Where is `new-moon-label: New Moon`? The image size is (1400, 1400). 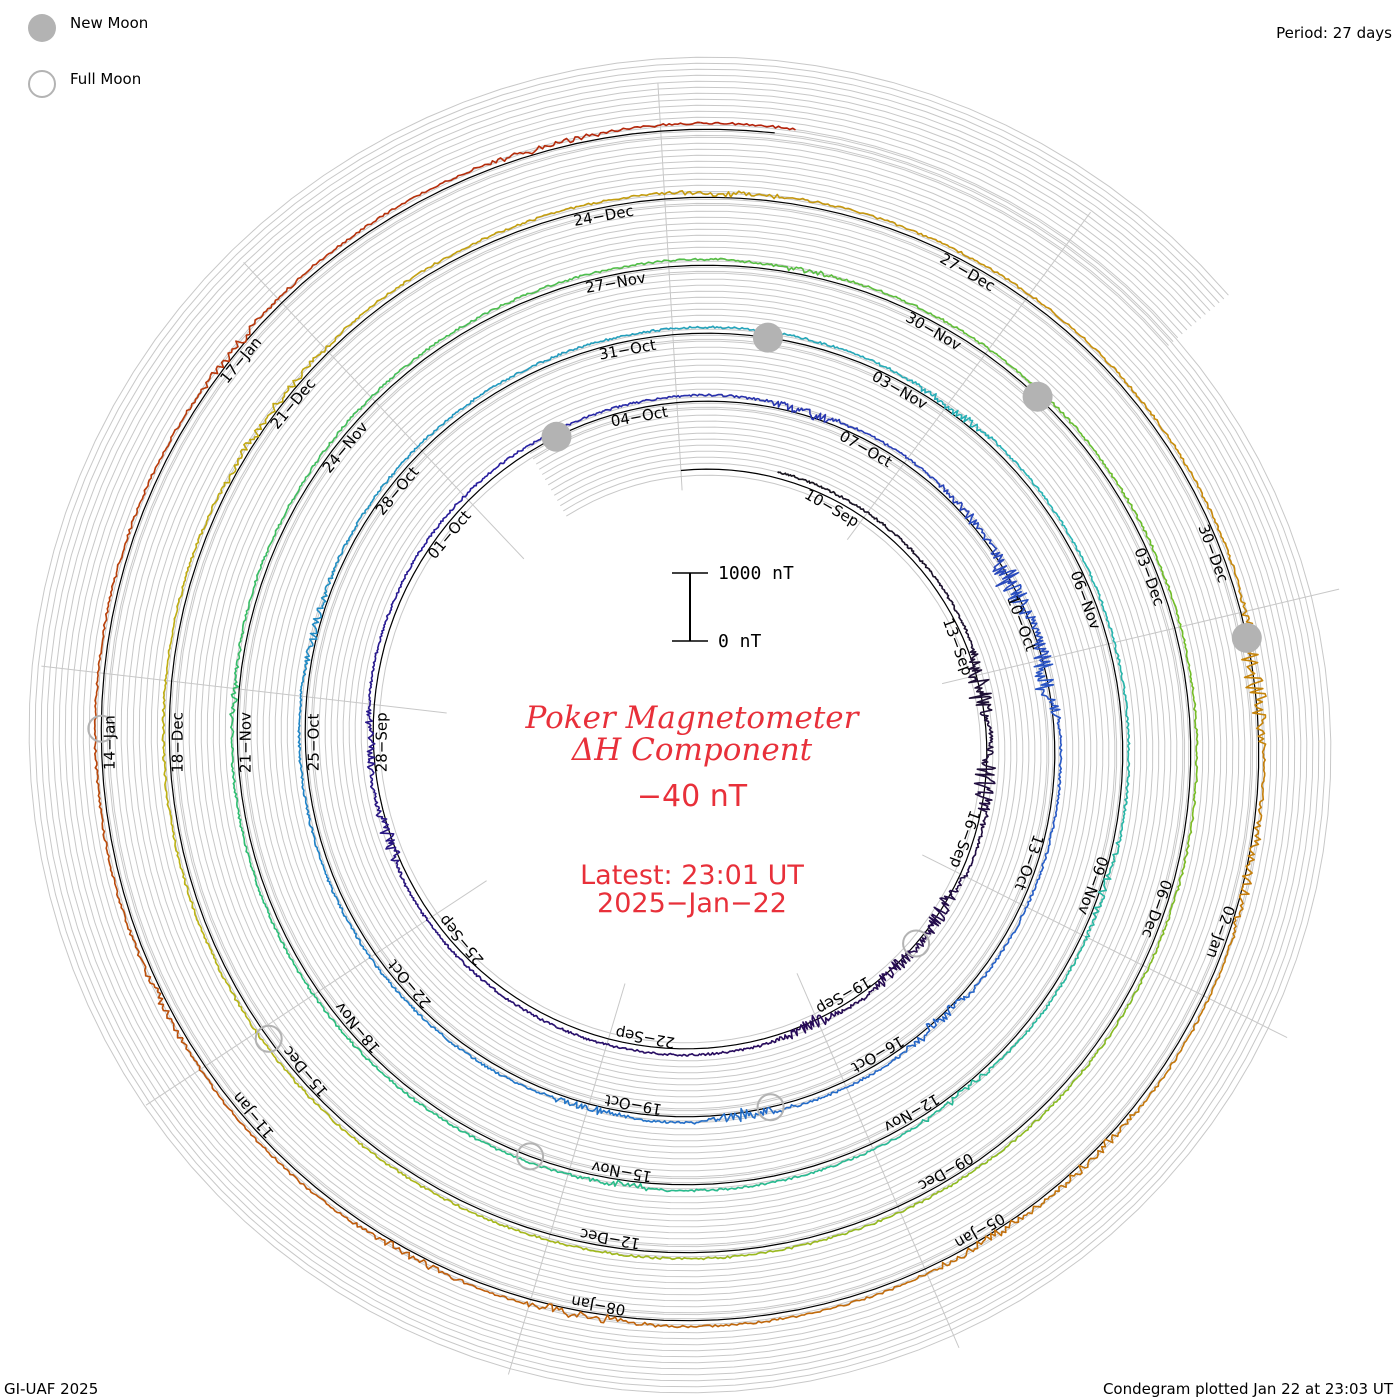
new-moon-label: New Moon is located at coordinates (109, 23).